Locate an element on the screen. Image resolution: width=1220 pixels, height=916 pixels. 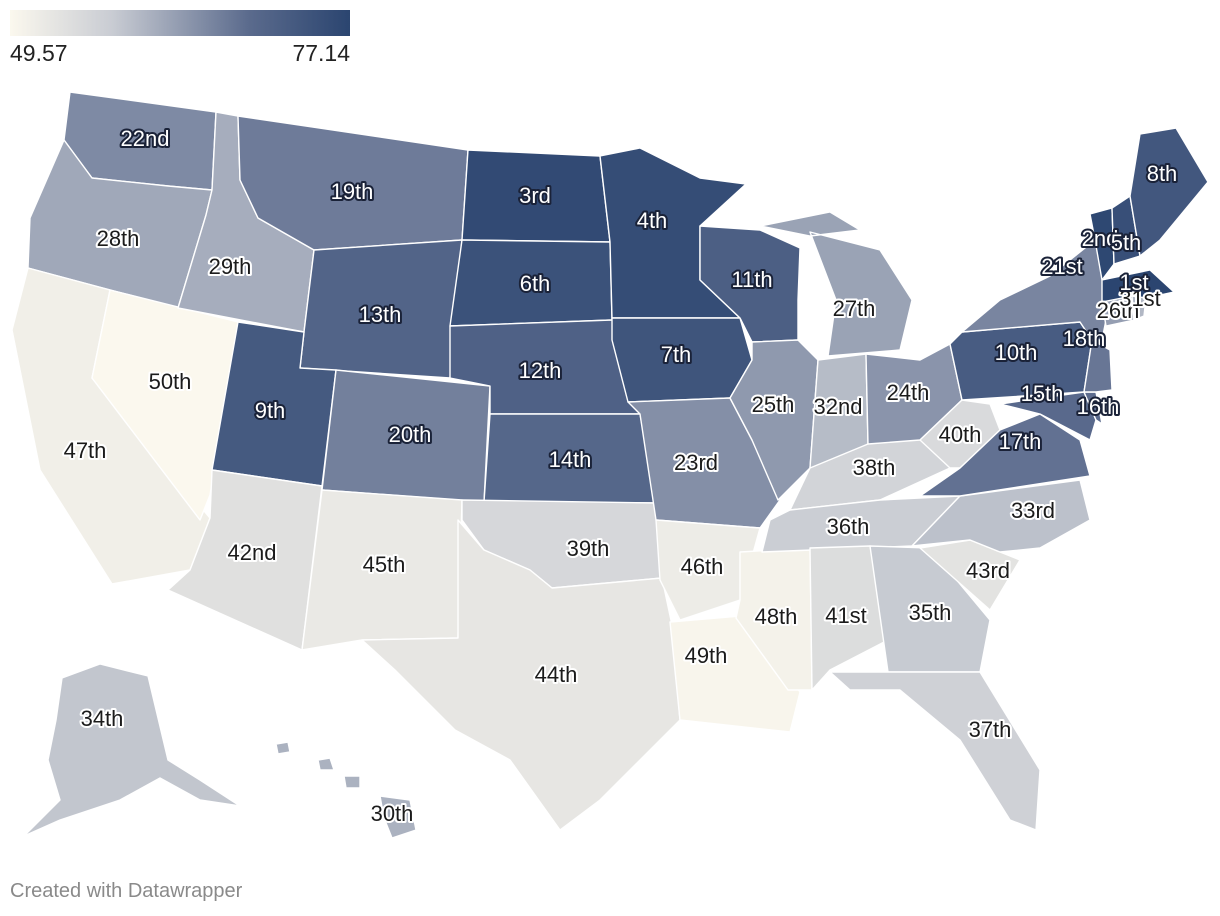
state-rank-label-ne: 12th is located at coordinates (540, 370).